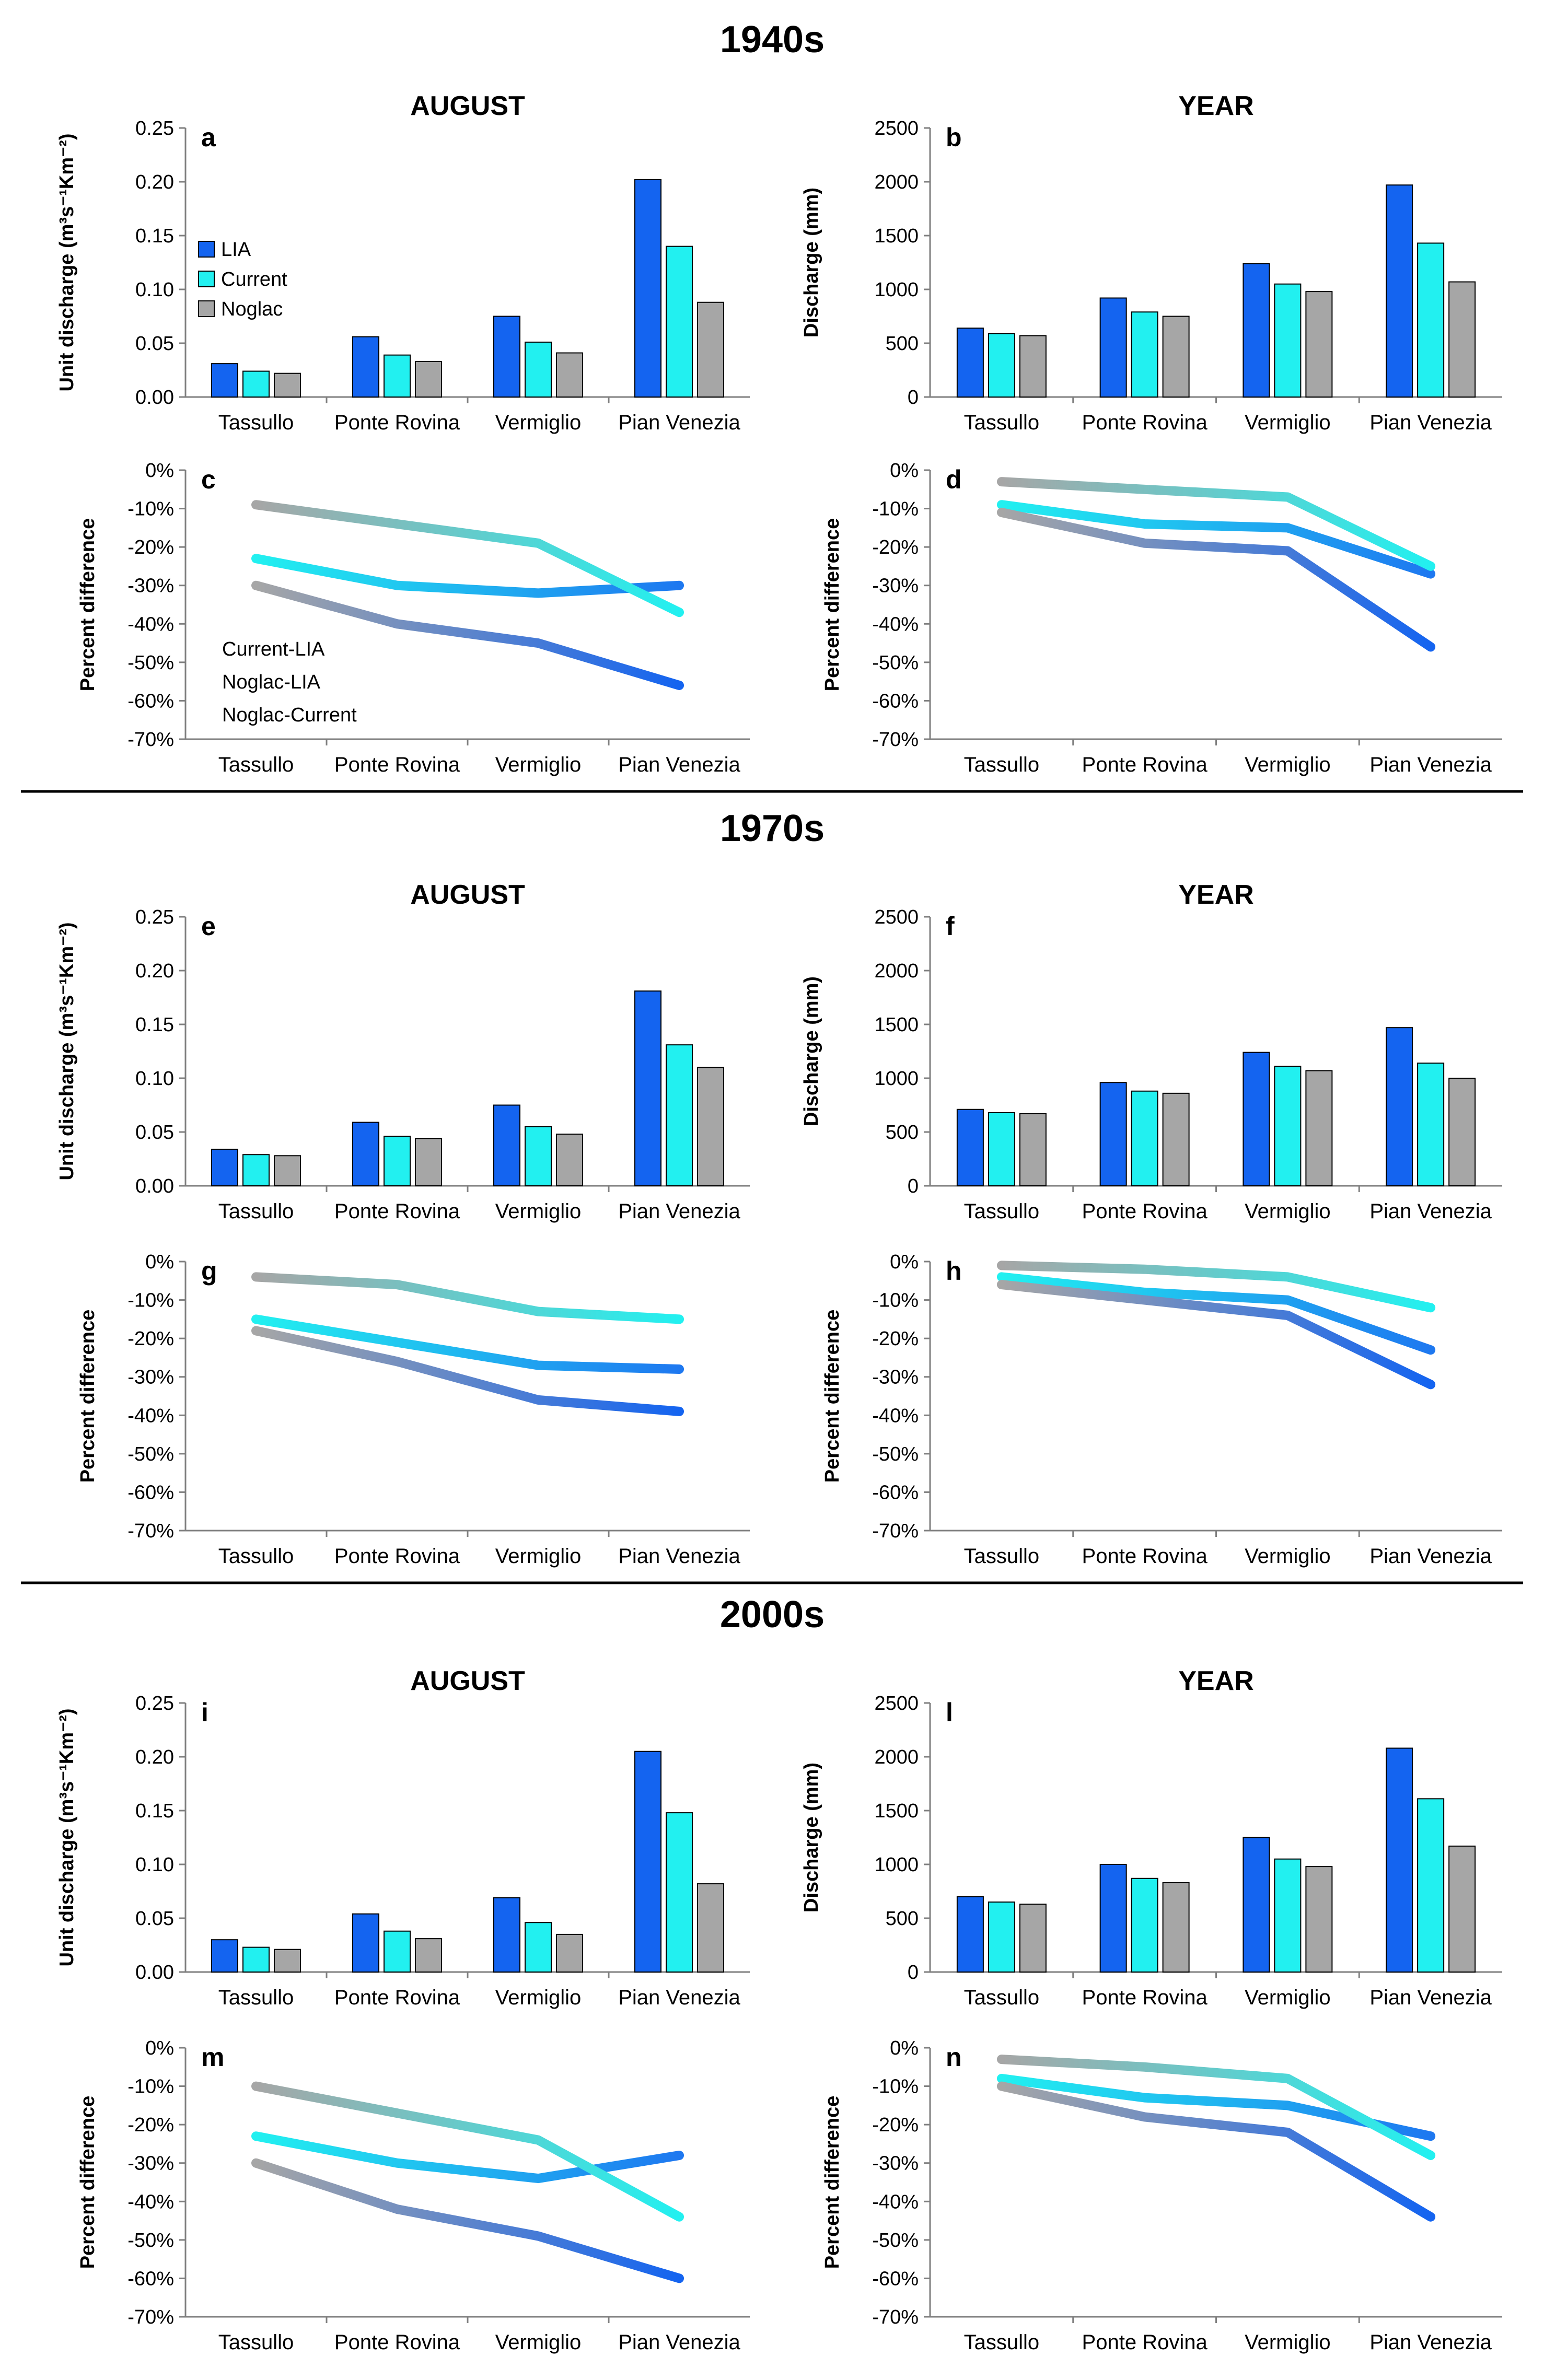  Describe the element at coordinates (950, 926) in the screenshot. I see `panel-letter: f` at that location.